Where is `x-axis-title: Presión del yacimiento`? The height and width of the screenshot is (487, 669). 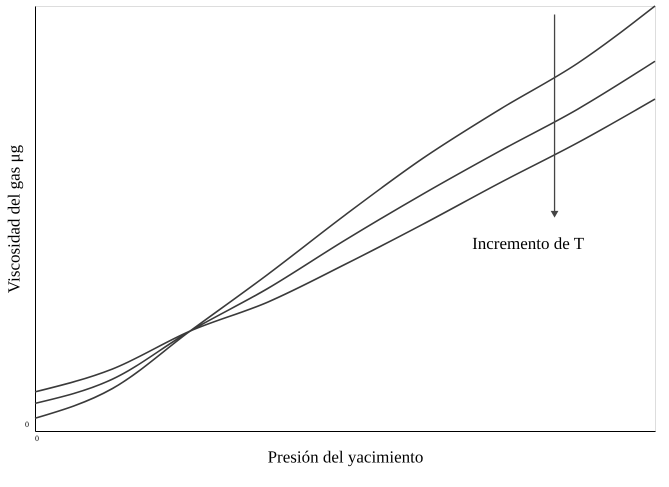 x-axis-title: Presión del yacimiento is located at coordinates (346, 457).